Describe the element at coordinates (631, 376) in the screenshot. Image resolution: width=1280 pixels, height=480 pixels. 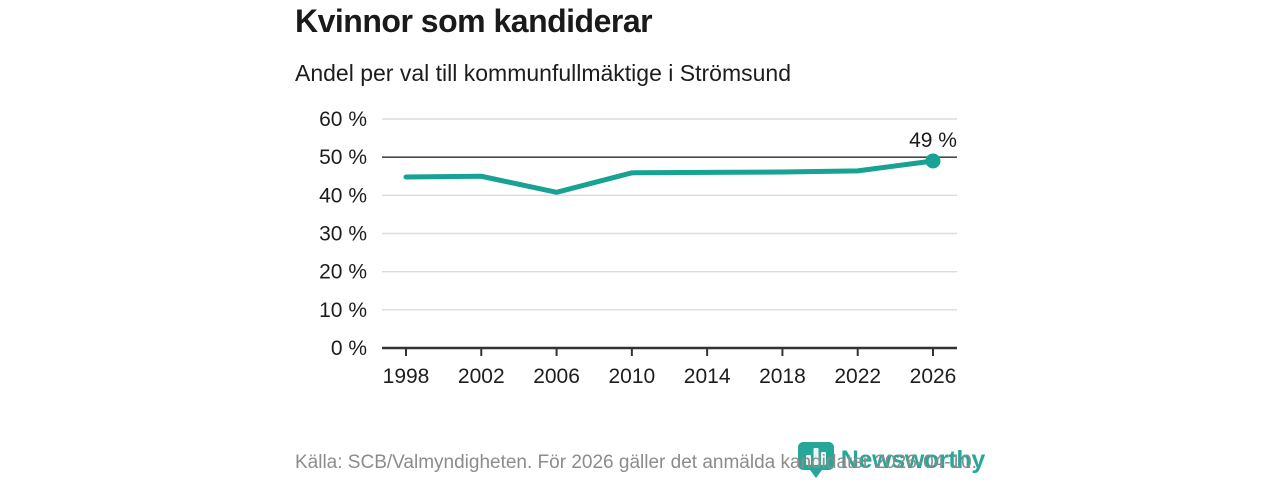
I see `x-tick-label: 2010` at that location.